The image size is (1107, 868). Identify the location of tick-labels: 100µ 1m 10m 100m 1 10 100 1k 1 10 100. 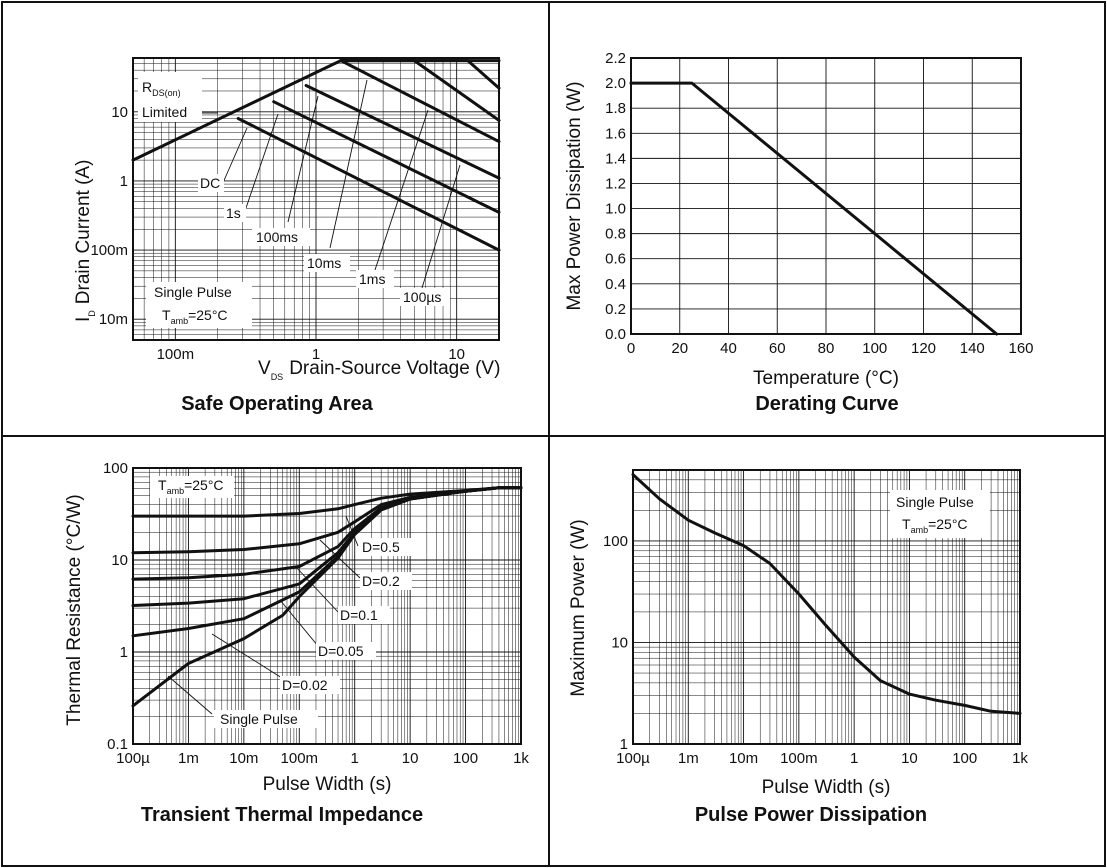
(815, 650).